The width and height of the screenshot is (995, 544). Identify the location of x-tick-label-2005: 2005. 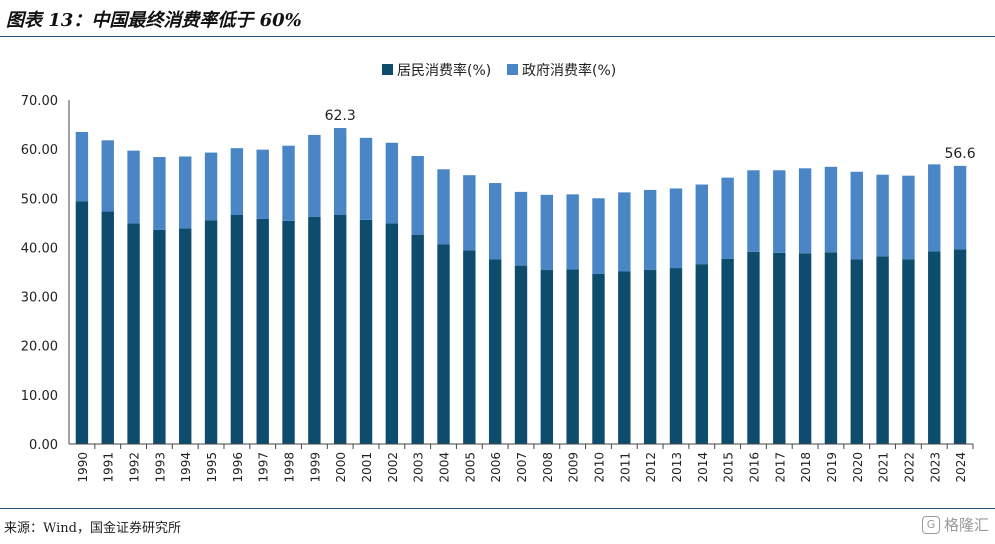
(470, 467).